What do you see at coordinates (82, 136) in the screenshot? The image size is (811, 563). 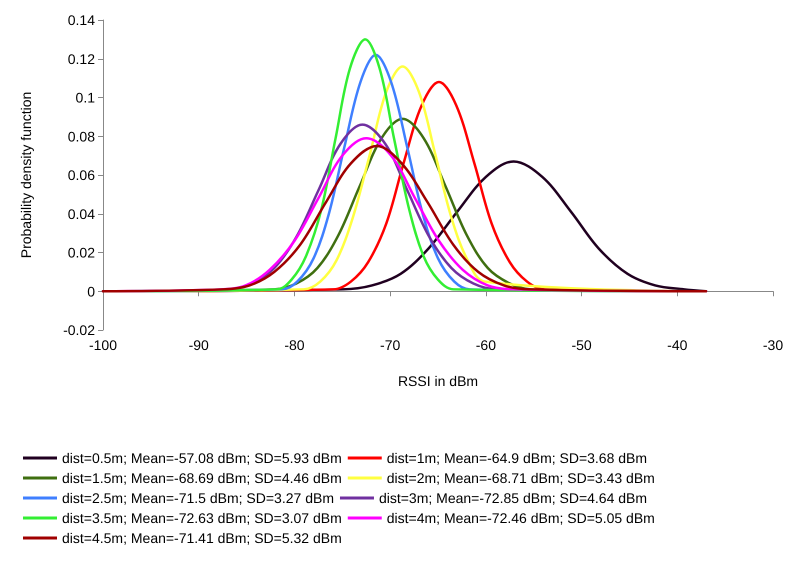 I see `y-tick-label: 0.08` at bounding box center [82, 136].